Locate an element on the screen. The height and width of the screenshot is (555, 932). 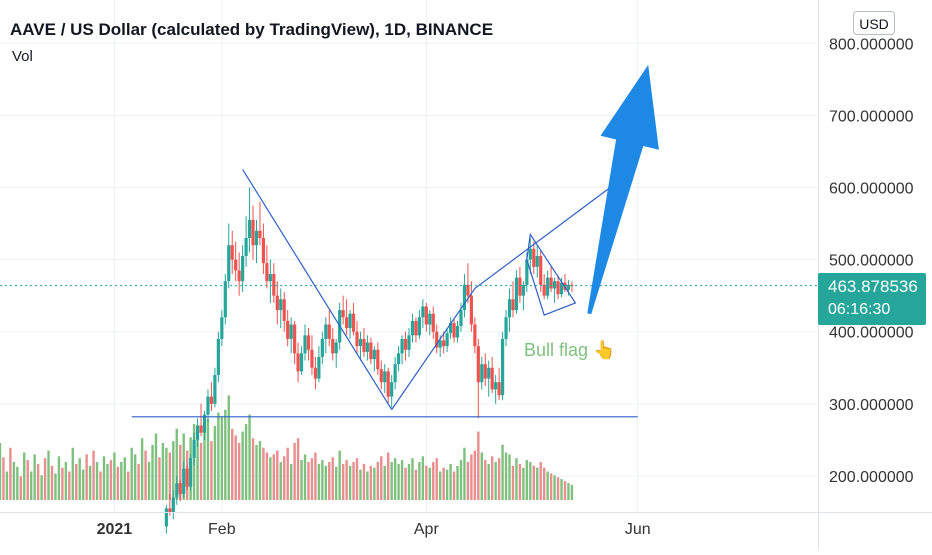
last-price-value: 463.878536 is located at coordinates (873, 286).